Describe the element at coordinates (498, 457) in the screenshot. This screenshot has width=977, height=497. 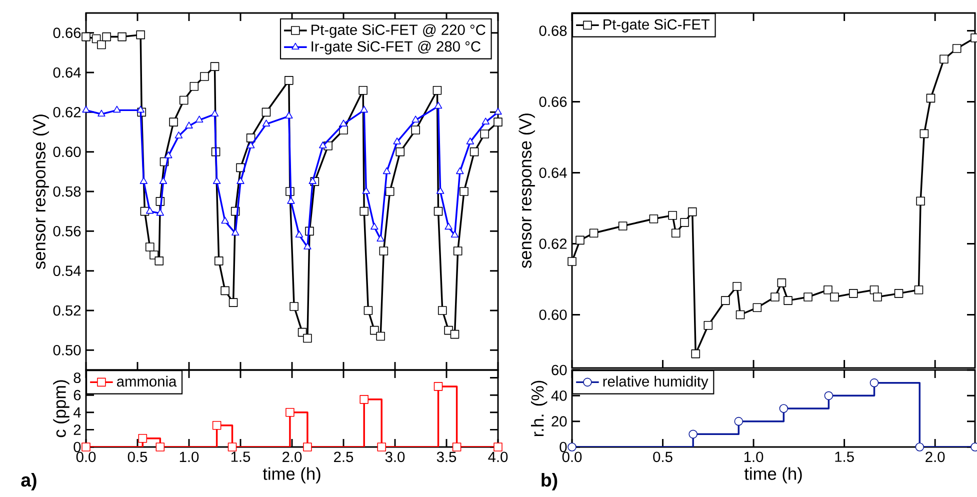
I see `x-tick-label: 4.0` at that location.